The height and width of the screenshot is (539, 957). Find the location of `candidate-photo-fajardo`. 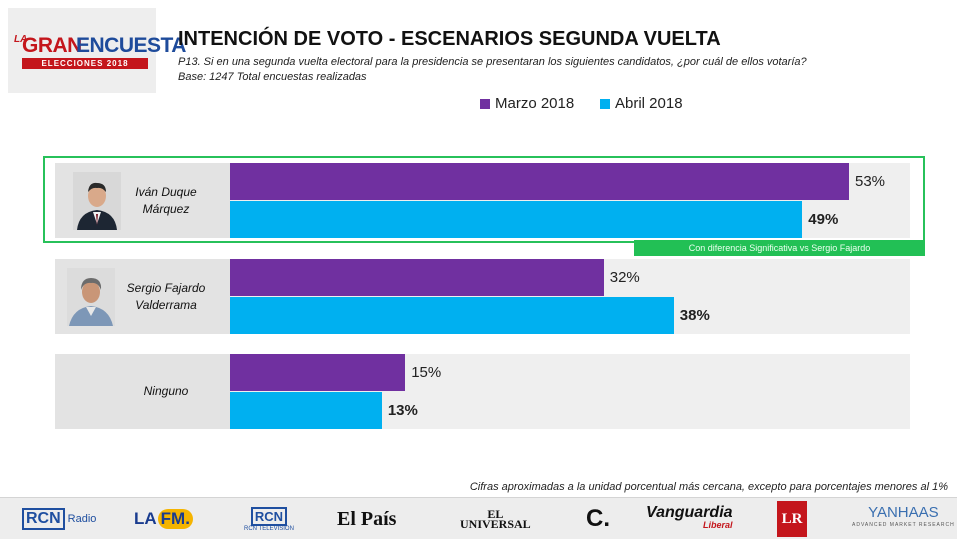

candidate-photo-fajardo is located at coordinates (91, 297).